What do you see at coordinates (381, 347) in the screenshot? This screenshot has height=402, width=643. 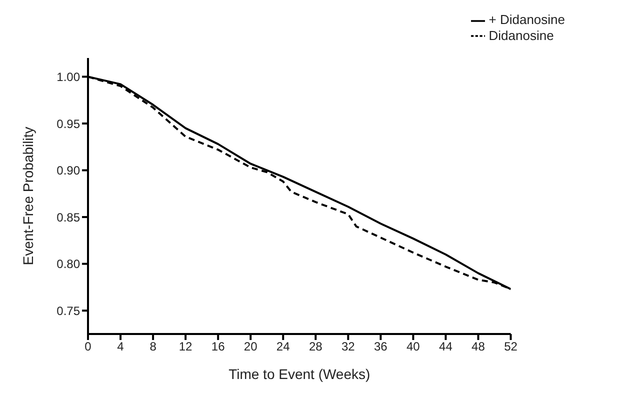 I see `x-tick-label: 36` at bounding box center [381, 347].